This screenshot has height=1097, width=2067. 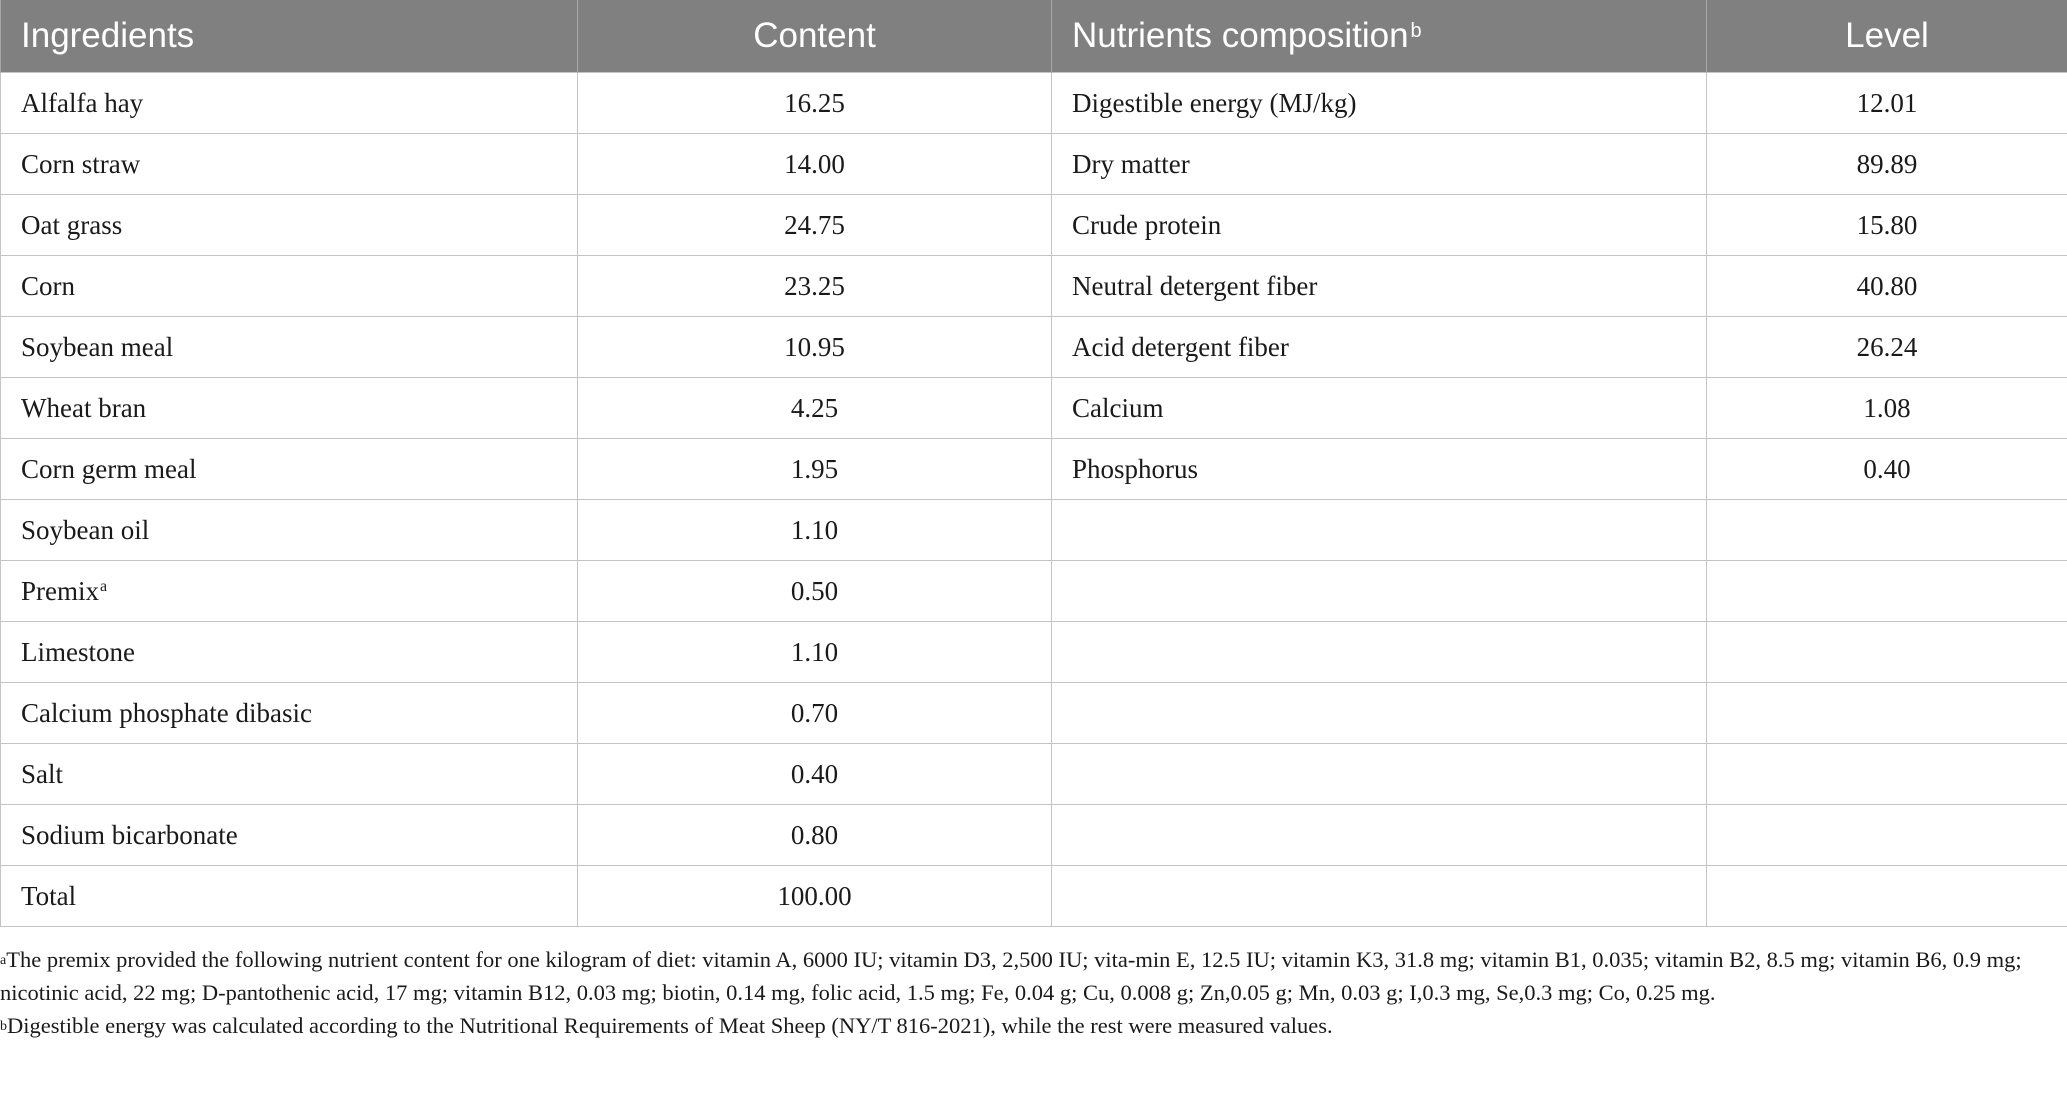 I want to click on level-cell-text: 1.08, so click(x=1887, y=407).